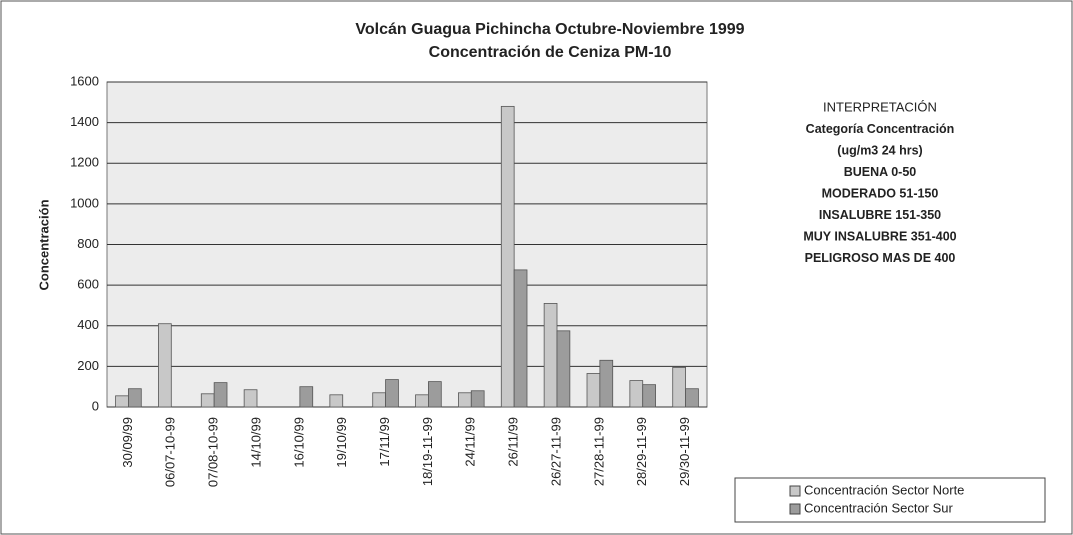  I want to click on x-tick-label: 19/10/99, so click(341, 442).